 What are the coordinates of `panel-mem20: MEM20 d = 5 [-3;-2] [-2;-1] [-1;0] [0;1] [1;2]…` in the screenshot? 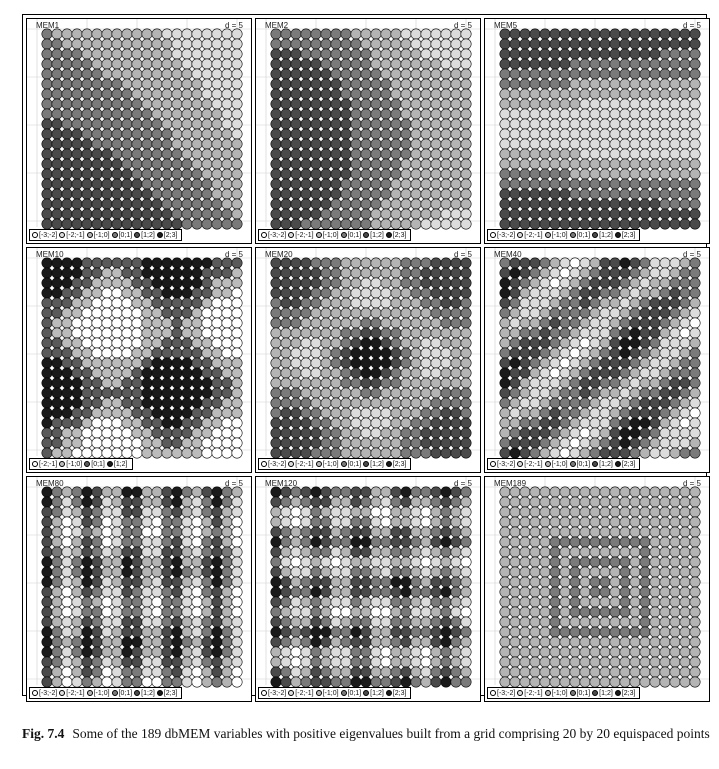 It's located at (368, 360).